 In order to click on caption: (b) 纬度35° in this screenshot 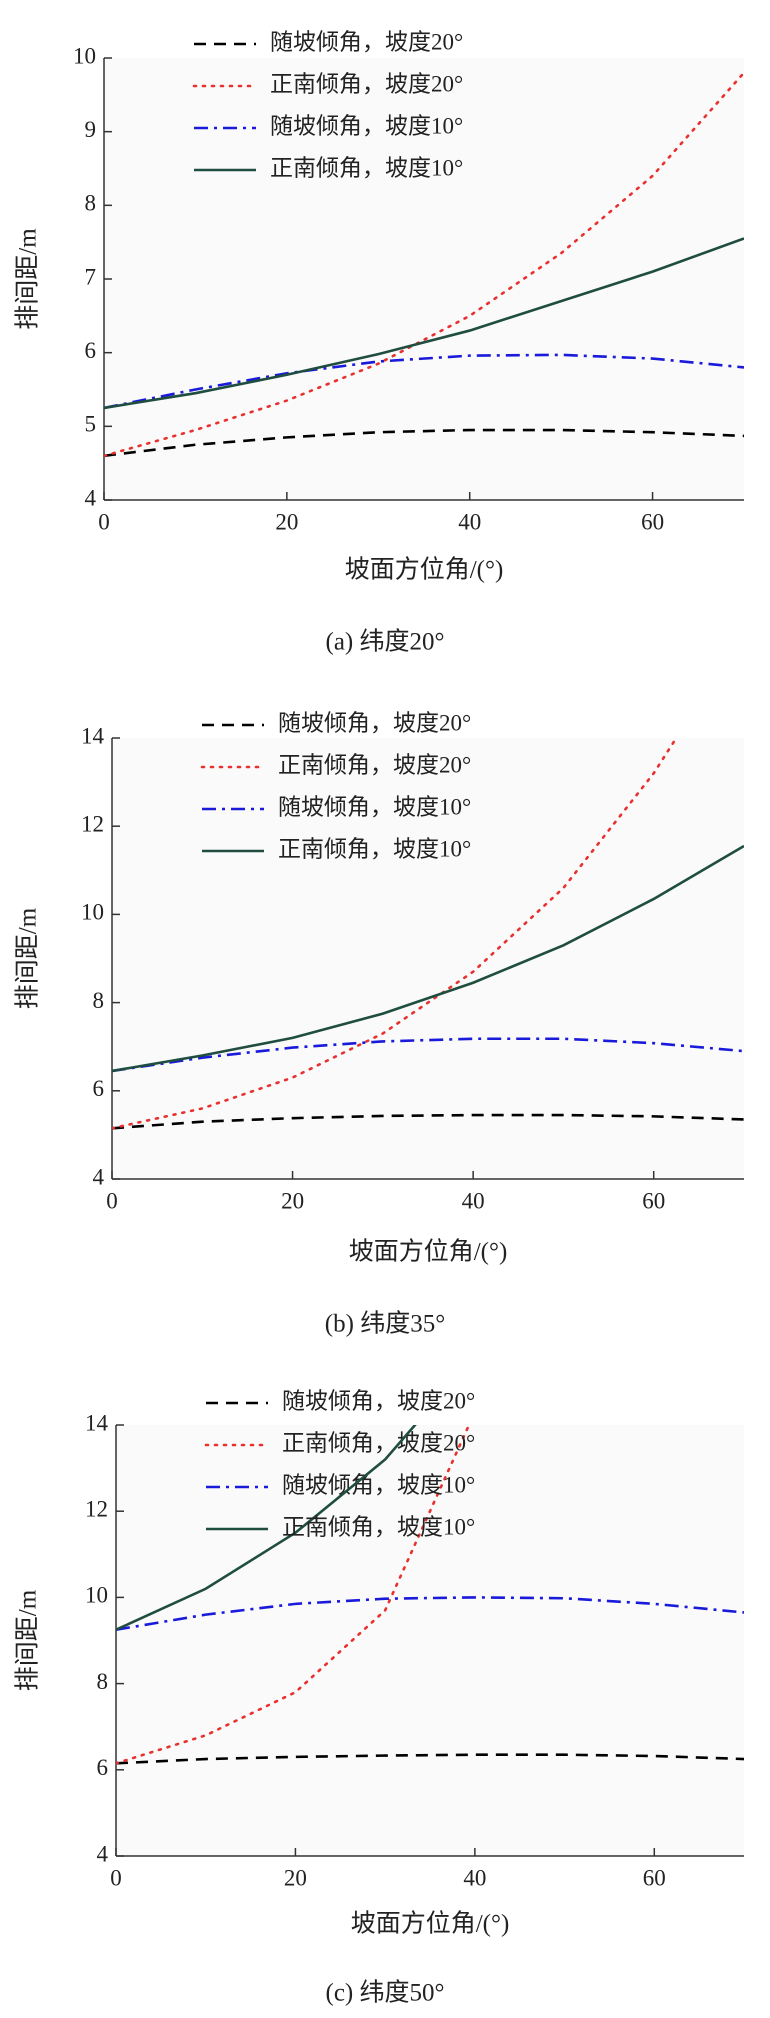, I will do `click(385, 1324)`.